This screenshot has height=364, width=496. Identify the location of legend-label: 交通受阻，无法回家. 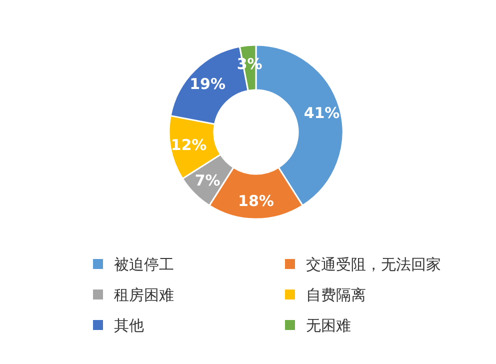
(373, 264).